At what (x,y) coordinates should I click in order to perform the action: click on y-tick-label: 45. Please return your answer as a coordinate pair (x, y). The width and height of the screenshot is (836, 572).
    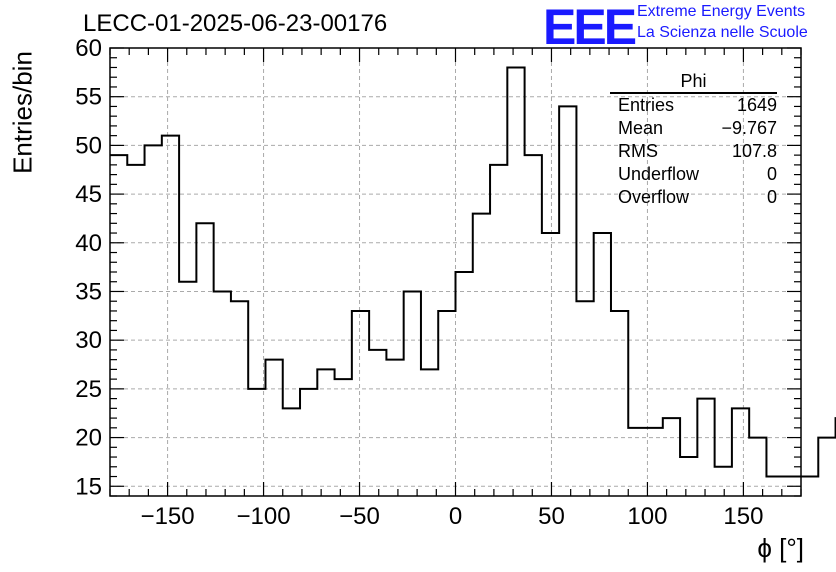
    Looking at the image, I should click on (88, 194).